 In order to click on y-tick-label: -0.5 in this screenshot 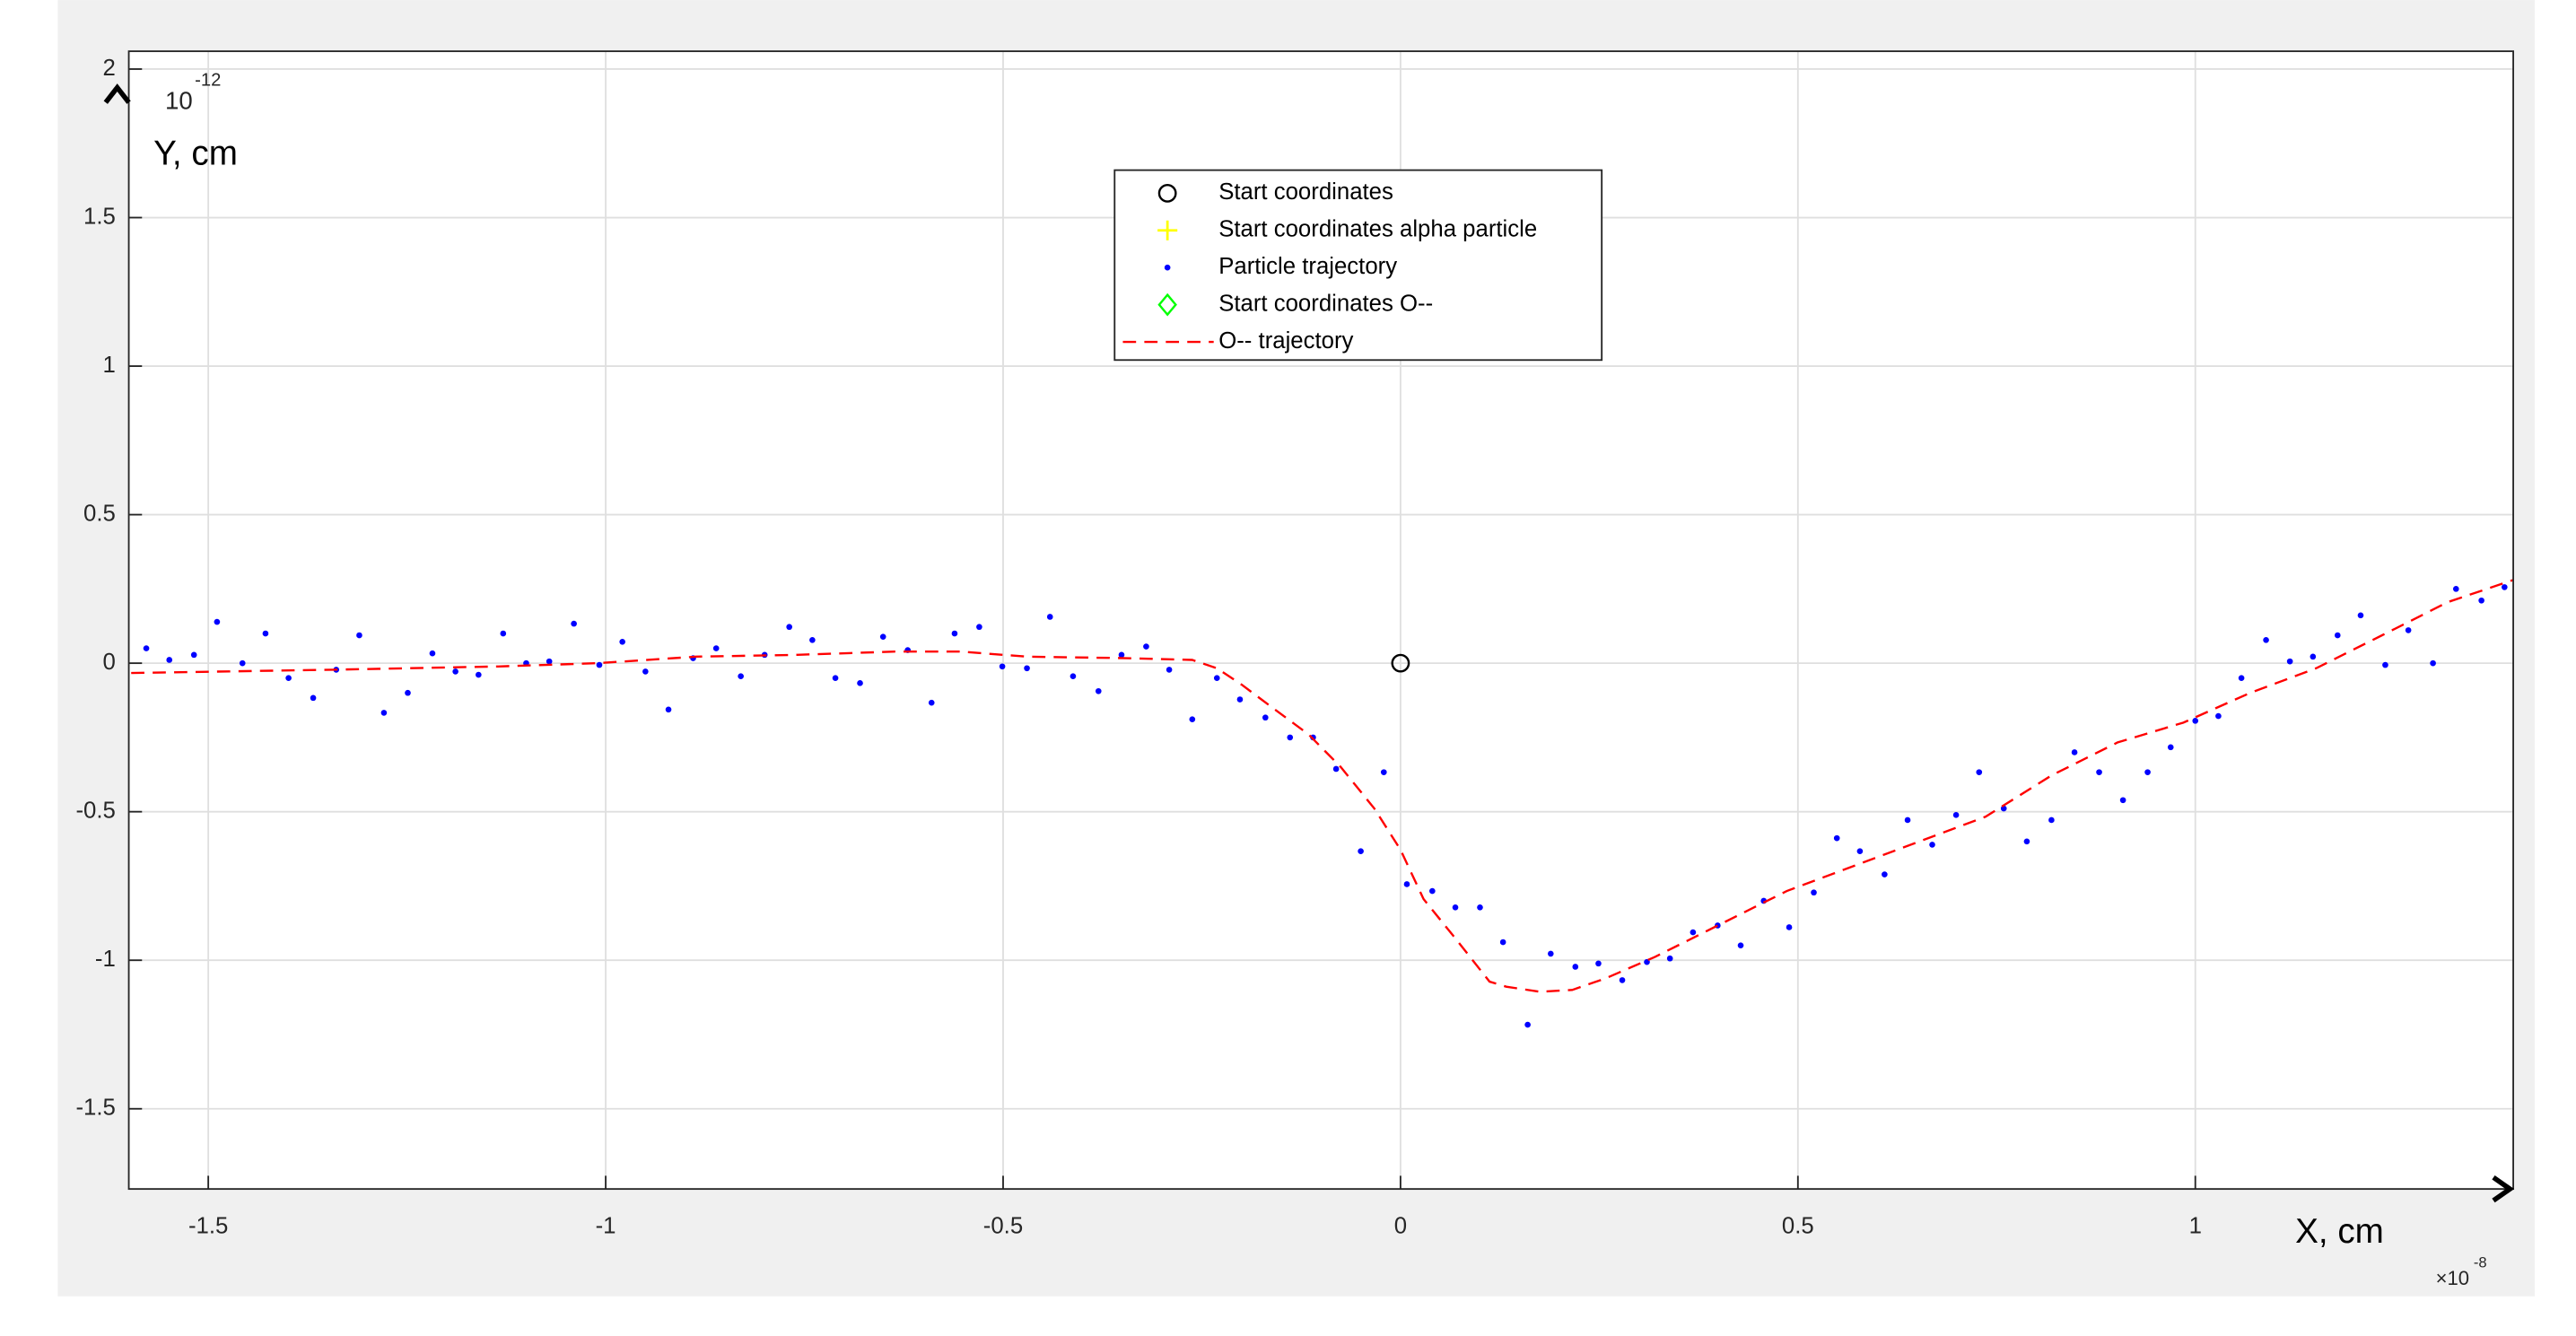, I will do `click(95, 810)`.